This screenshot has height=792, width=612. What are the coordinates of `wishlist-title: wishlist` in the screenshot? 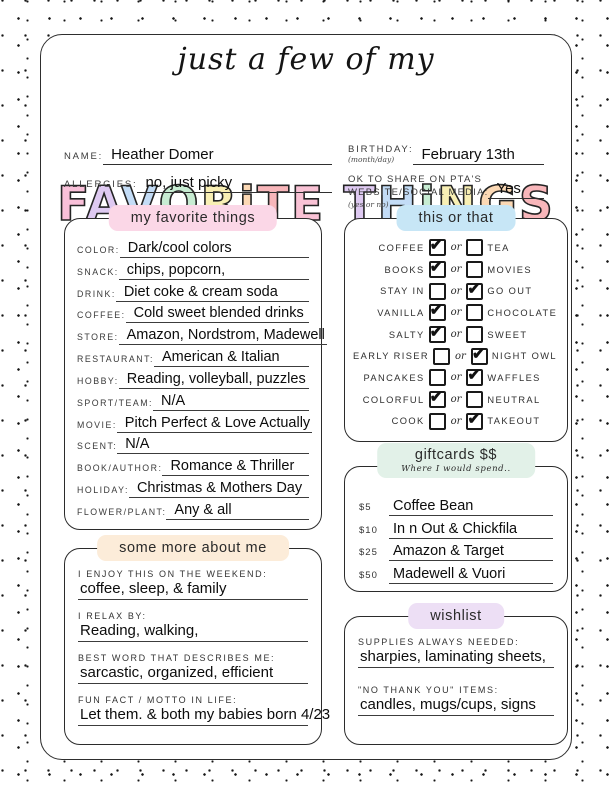 It's located at (456, 616).